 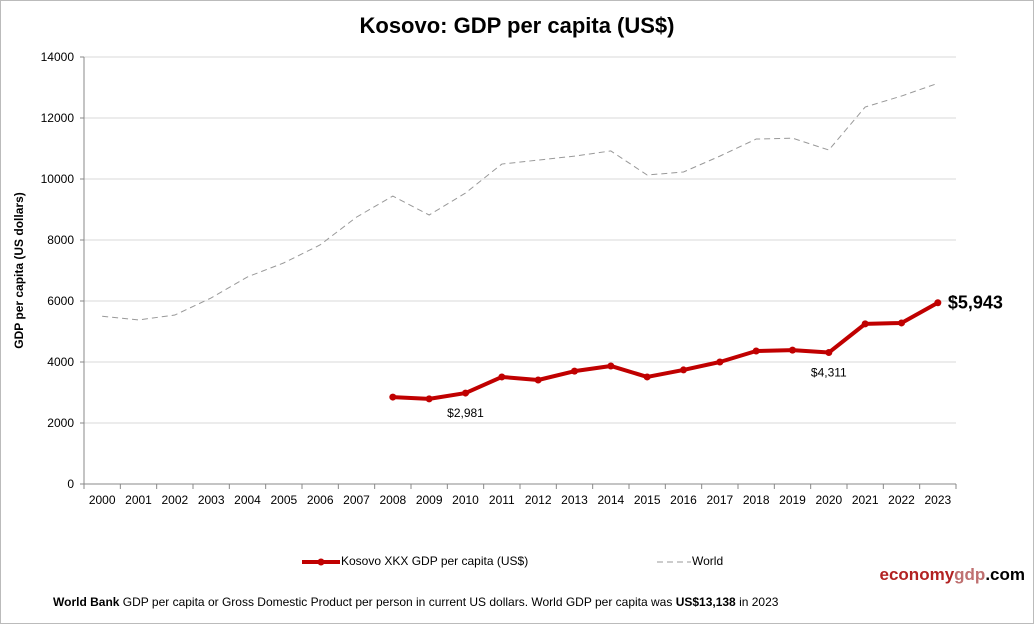 What do you see at coordinates (283, 500) in the screenshot?
I see `x-tick-label: 2005` at bounding box center [283, 500].